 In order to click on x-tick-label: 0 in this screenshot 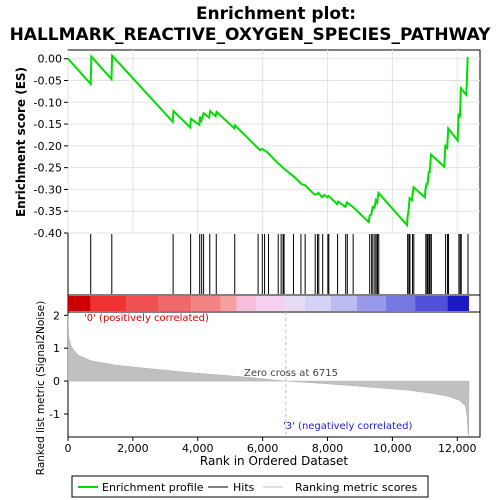, I will do `click(68, 448)`.